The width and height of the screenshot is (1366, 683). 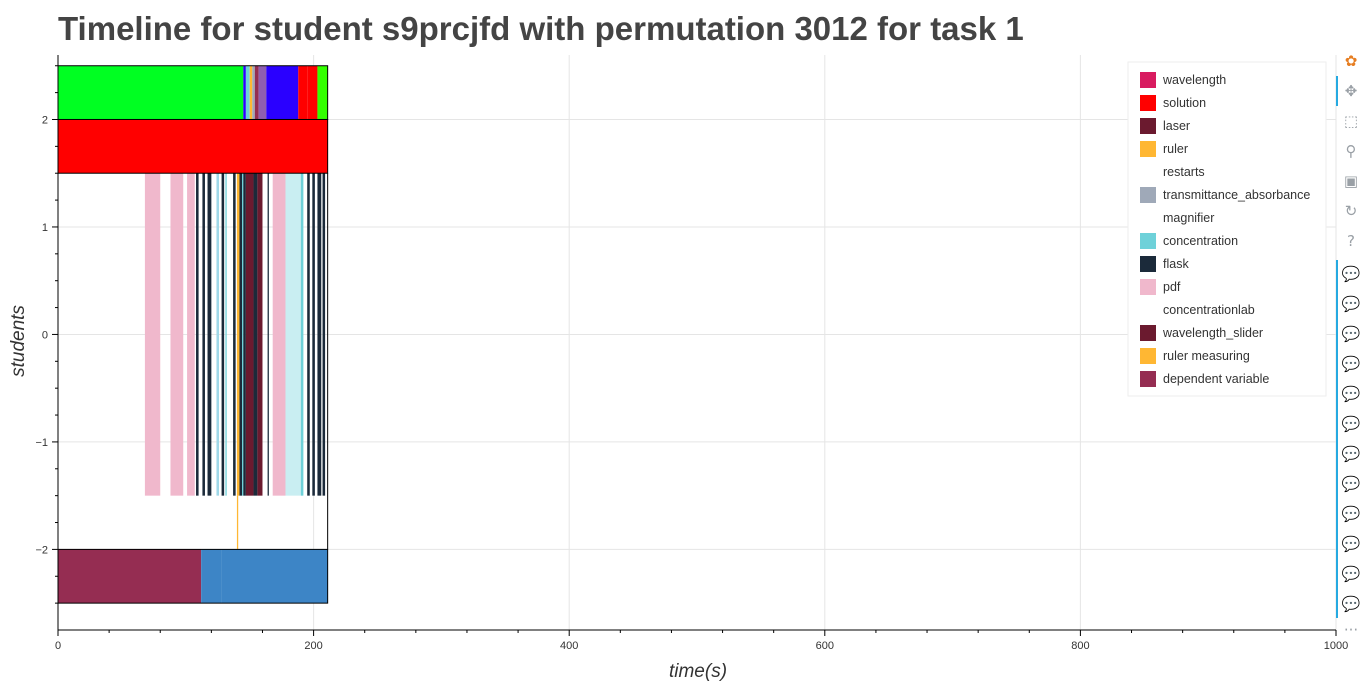 I want to click on x-tick-label: 0, so click(x=58, y=646).